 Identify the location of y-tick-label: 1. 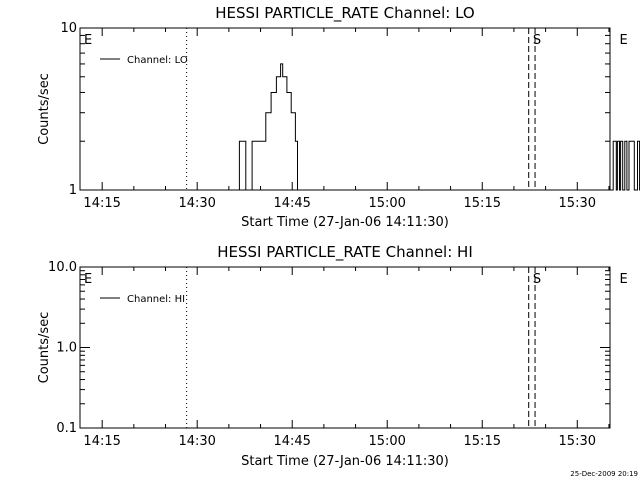
(73, 190).